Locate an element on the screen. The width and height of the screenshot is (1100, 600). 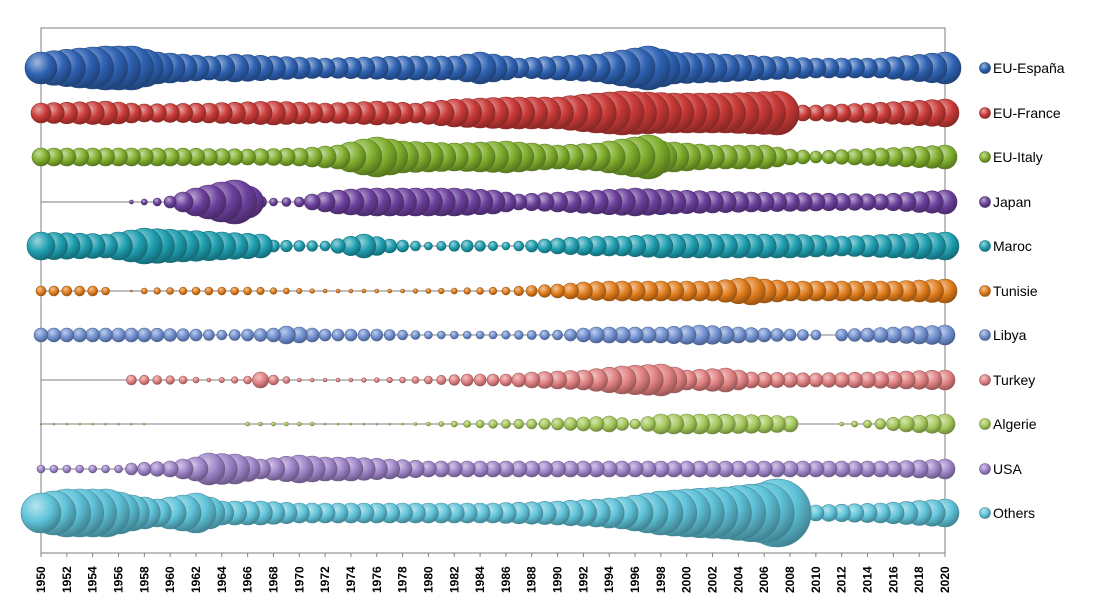
legend-label: USA is located at coordinates (1007, 469).